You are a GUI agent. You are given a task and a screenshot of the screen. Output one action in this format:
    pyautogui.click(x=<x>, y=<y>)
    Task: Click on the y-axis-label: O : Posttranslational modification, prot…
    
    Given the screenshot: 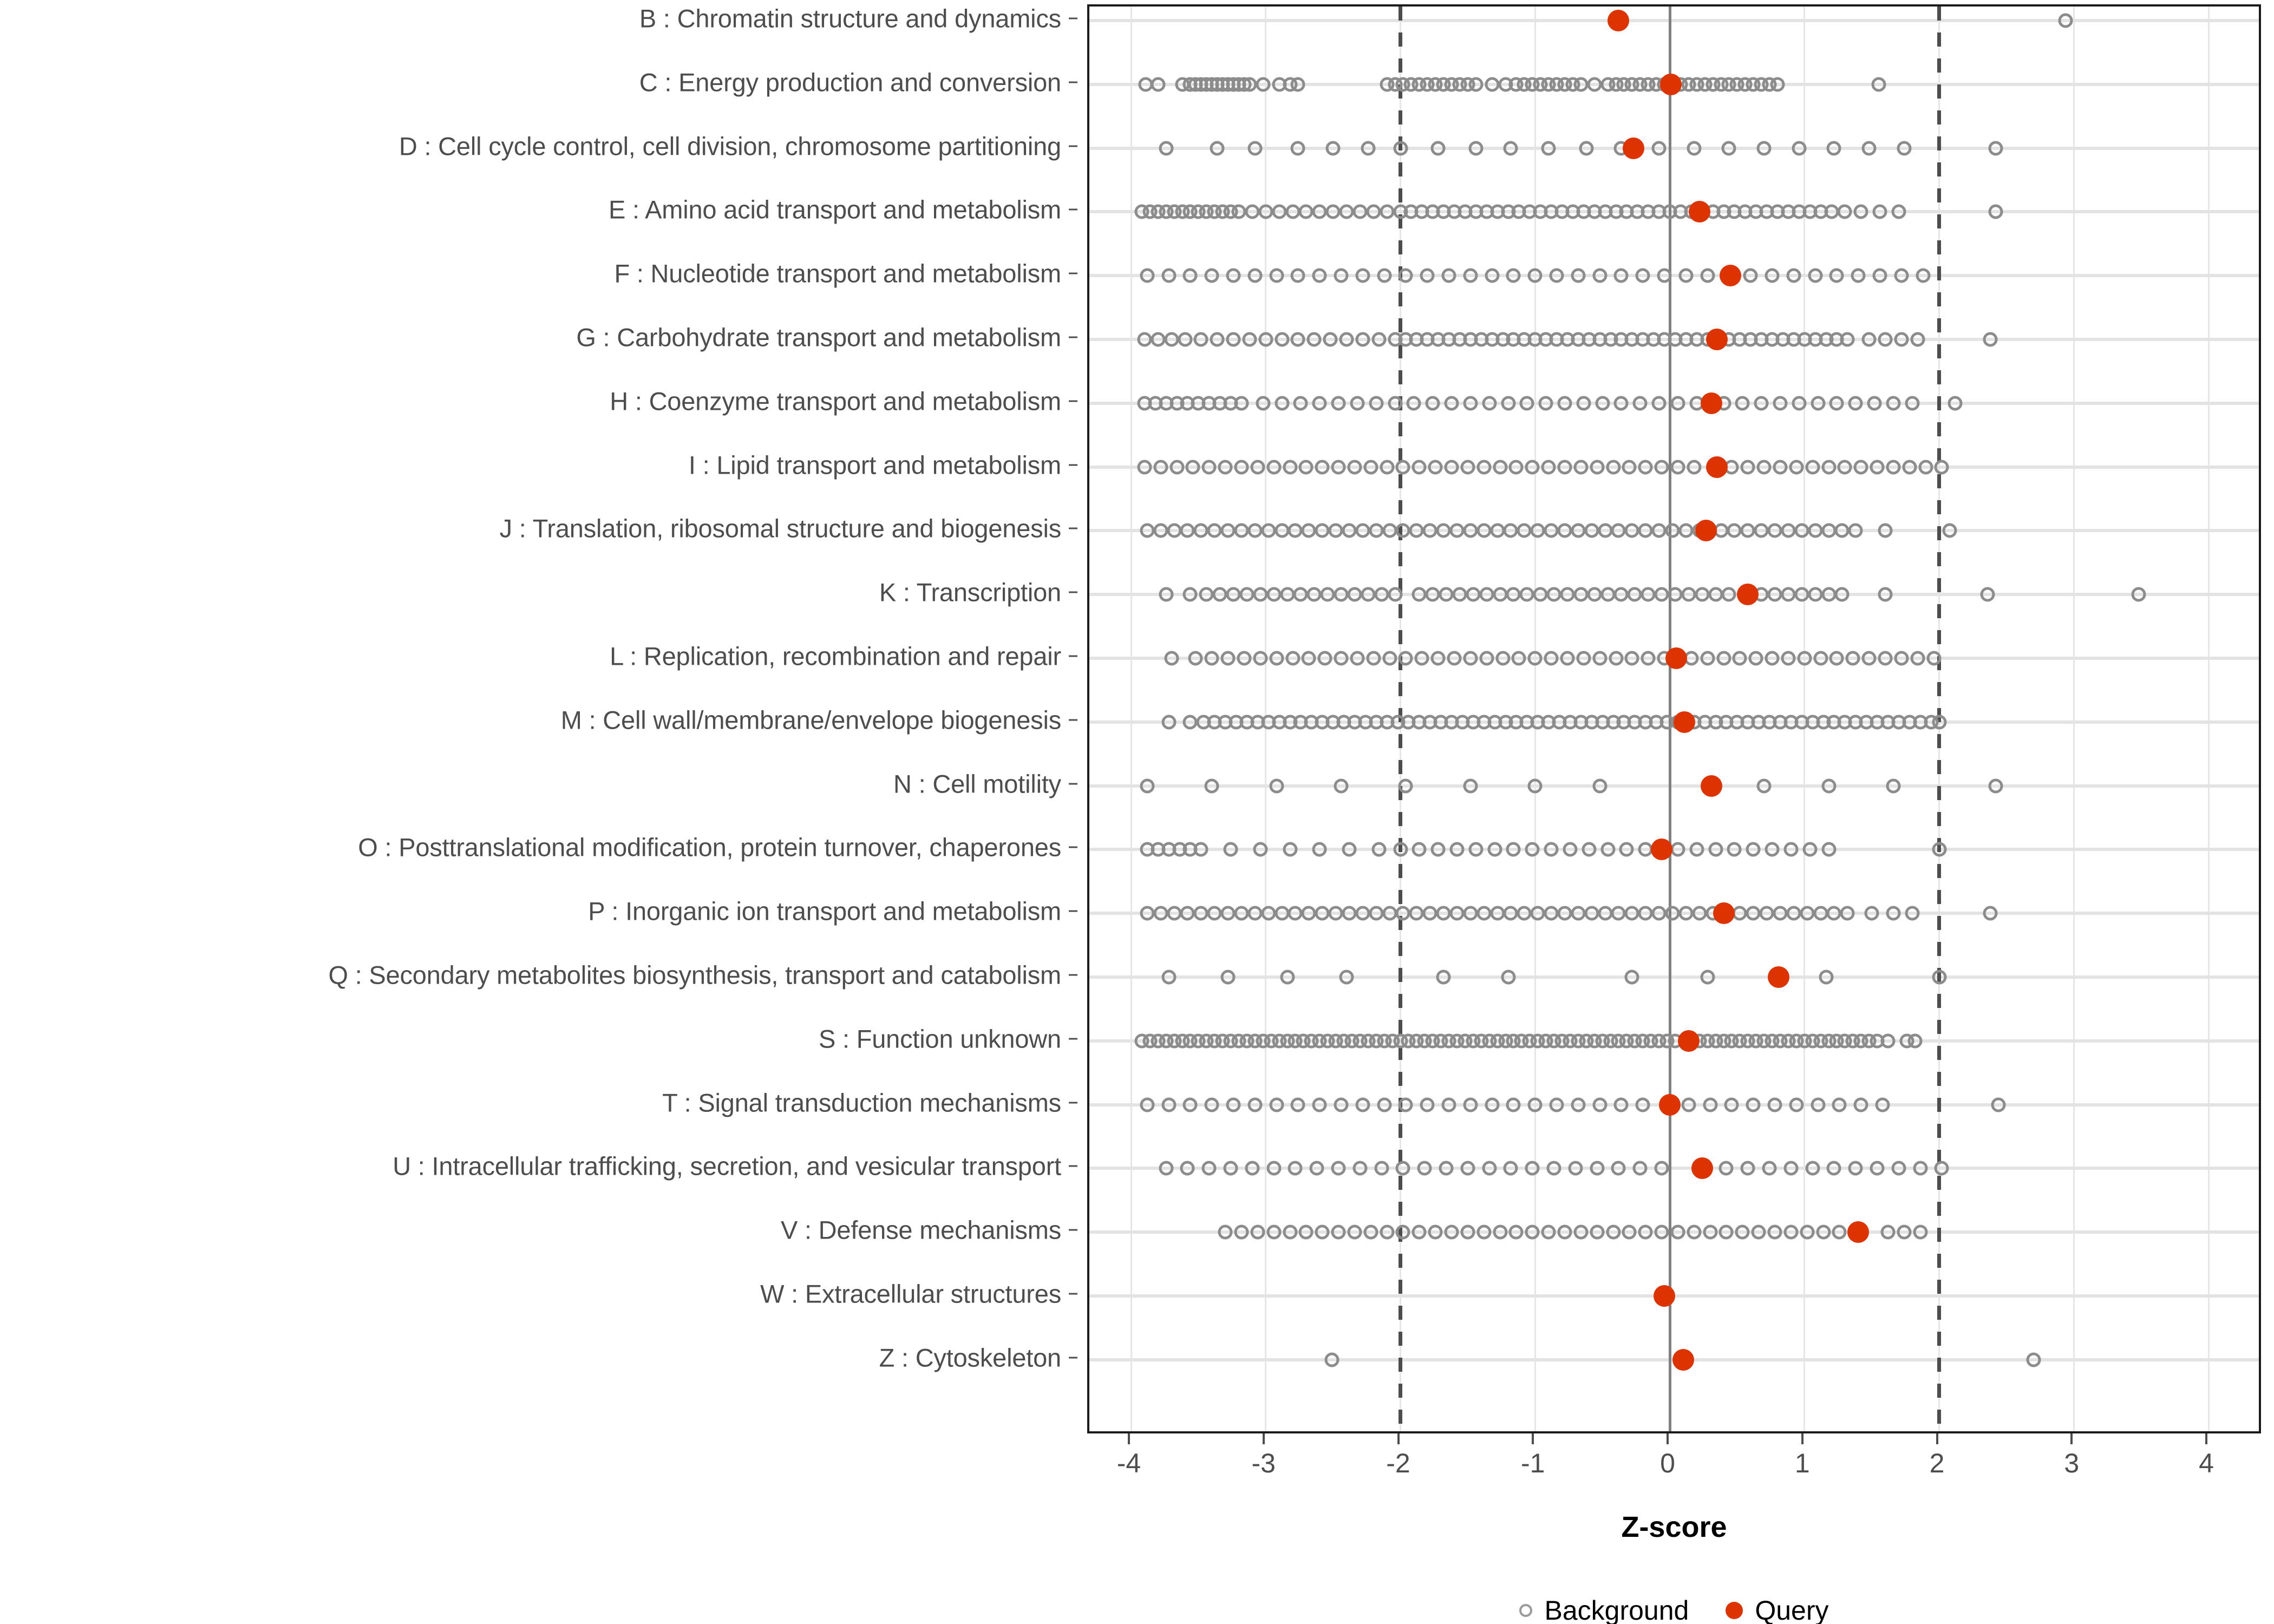 What is the action you would take?
    pyautogui.click(x=710, y=848)
    